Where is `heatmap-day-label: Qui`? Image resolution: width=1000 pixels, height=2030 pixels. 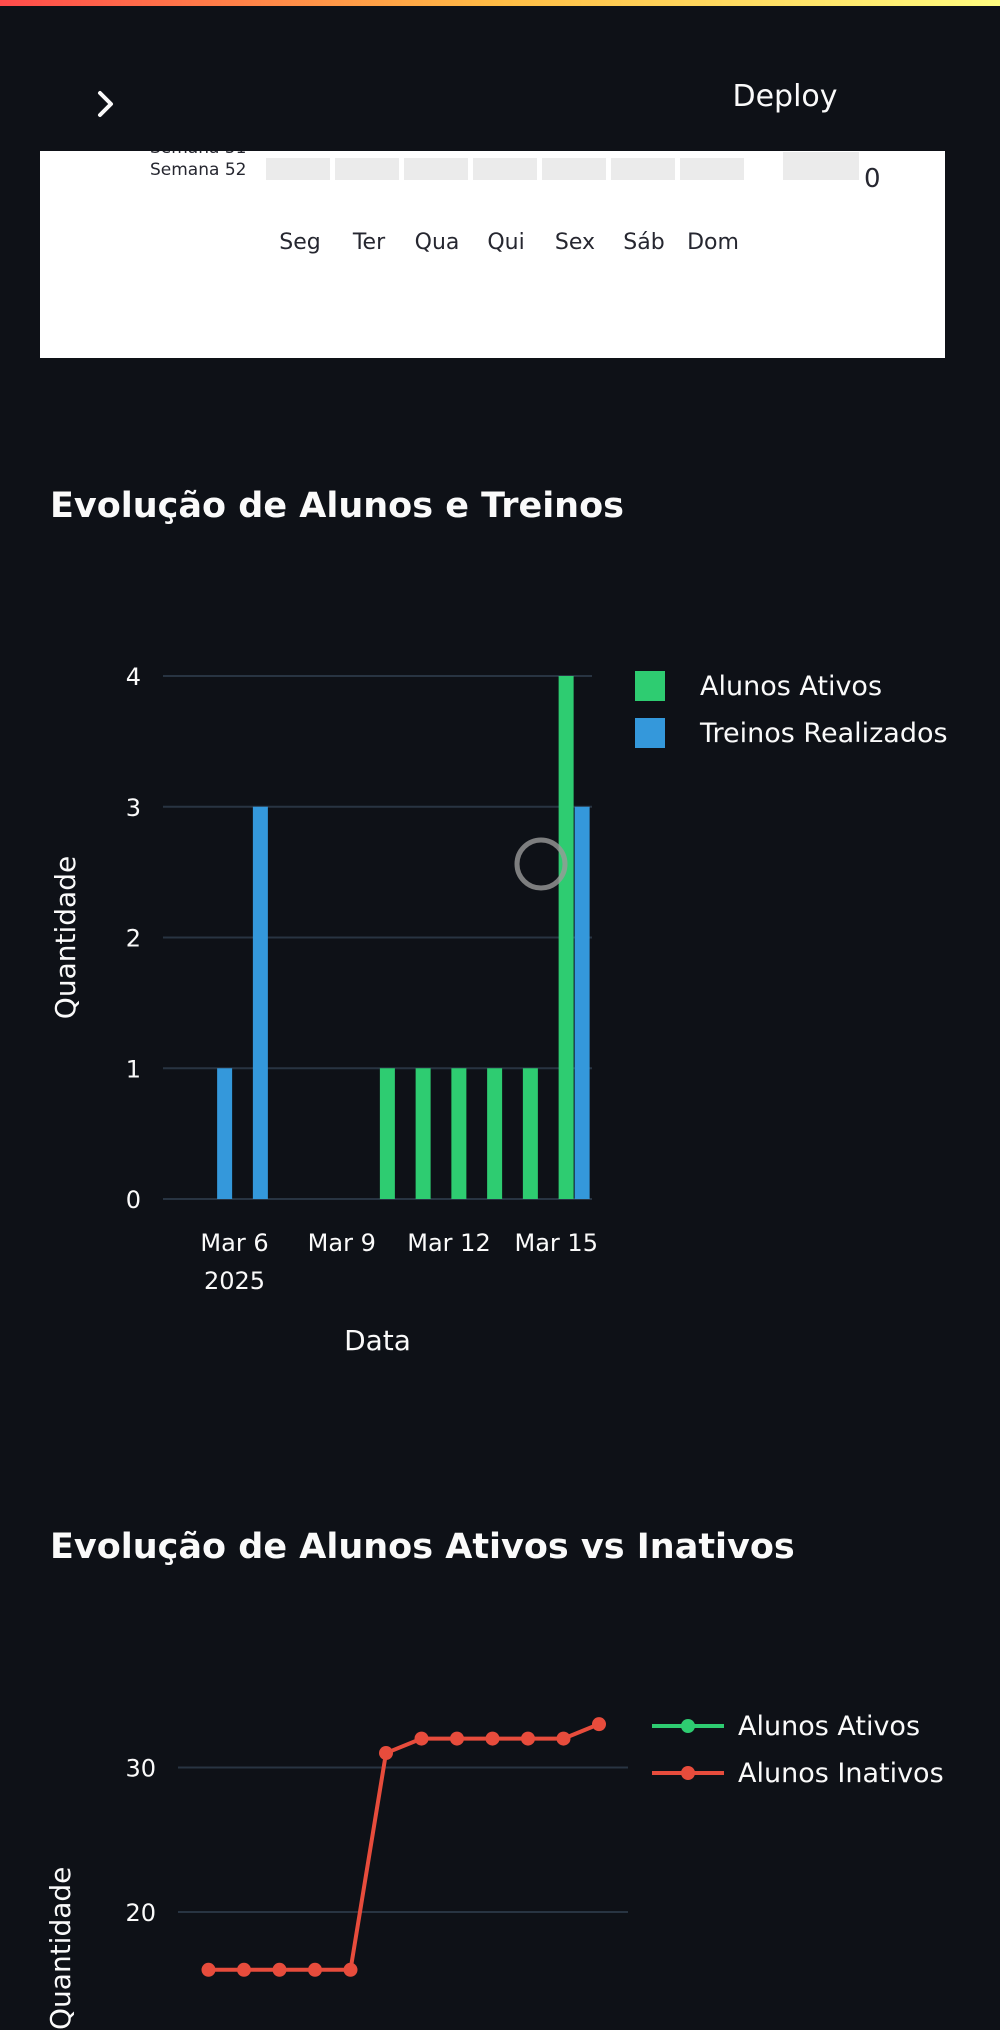 heatmap-day-label: Qui is located at coordinates (506, 242).